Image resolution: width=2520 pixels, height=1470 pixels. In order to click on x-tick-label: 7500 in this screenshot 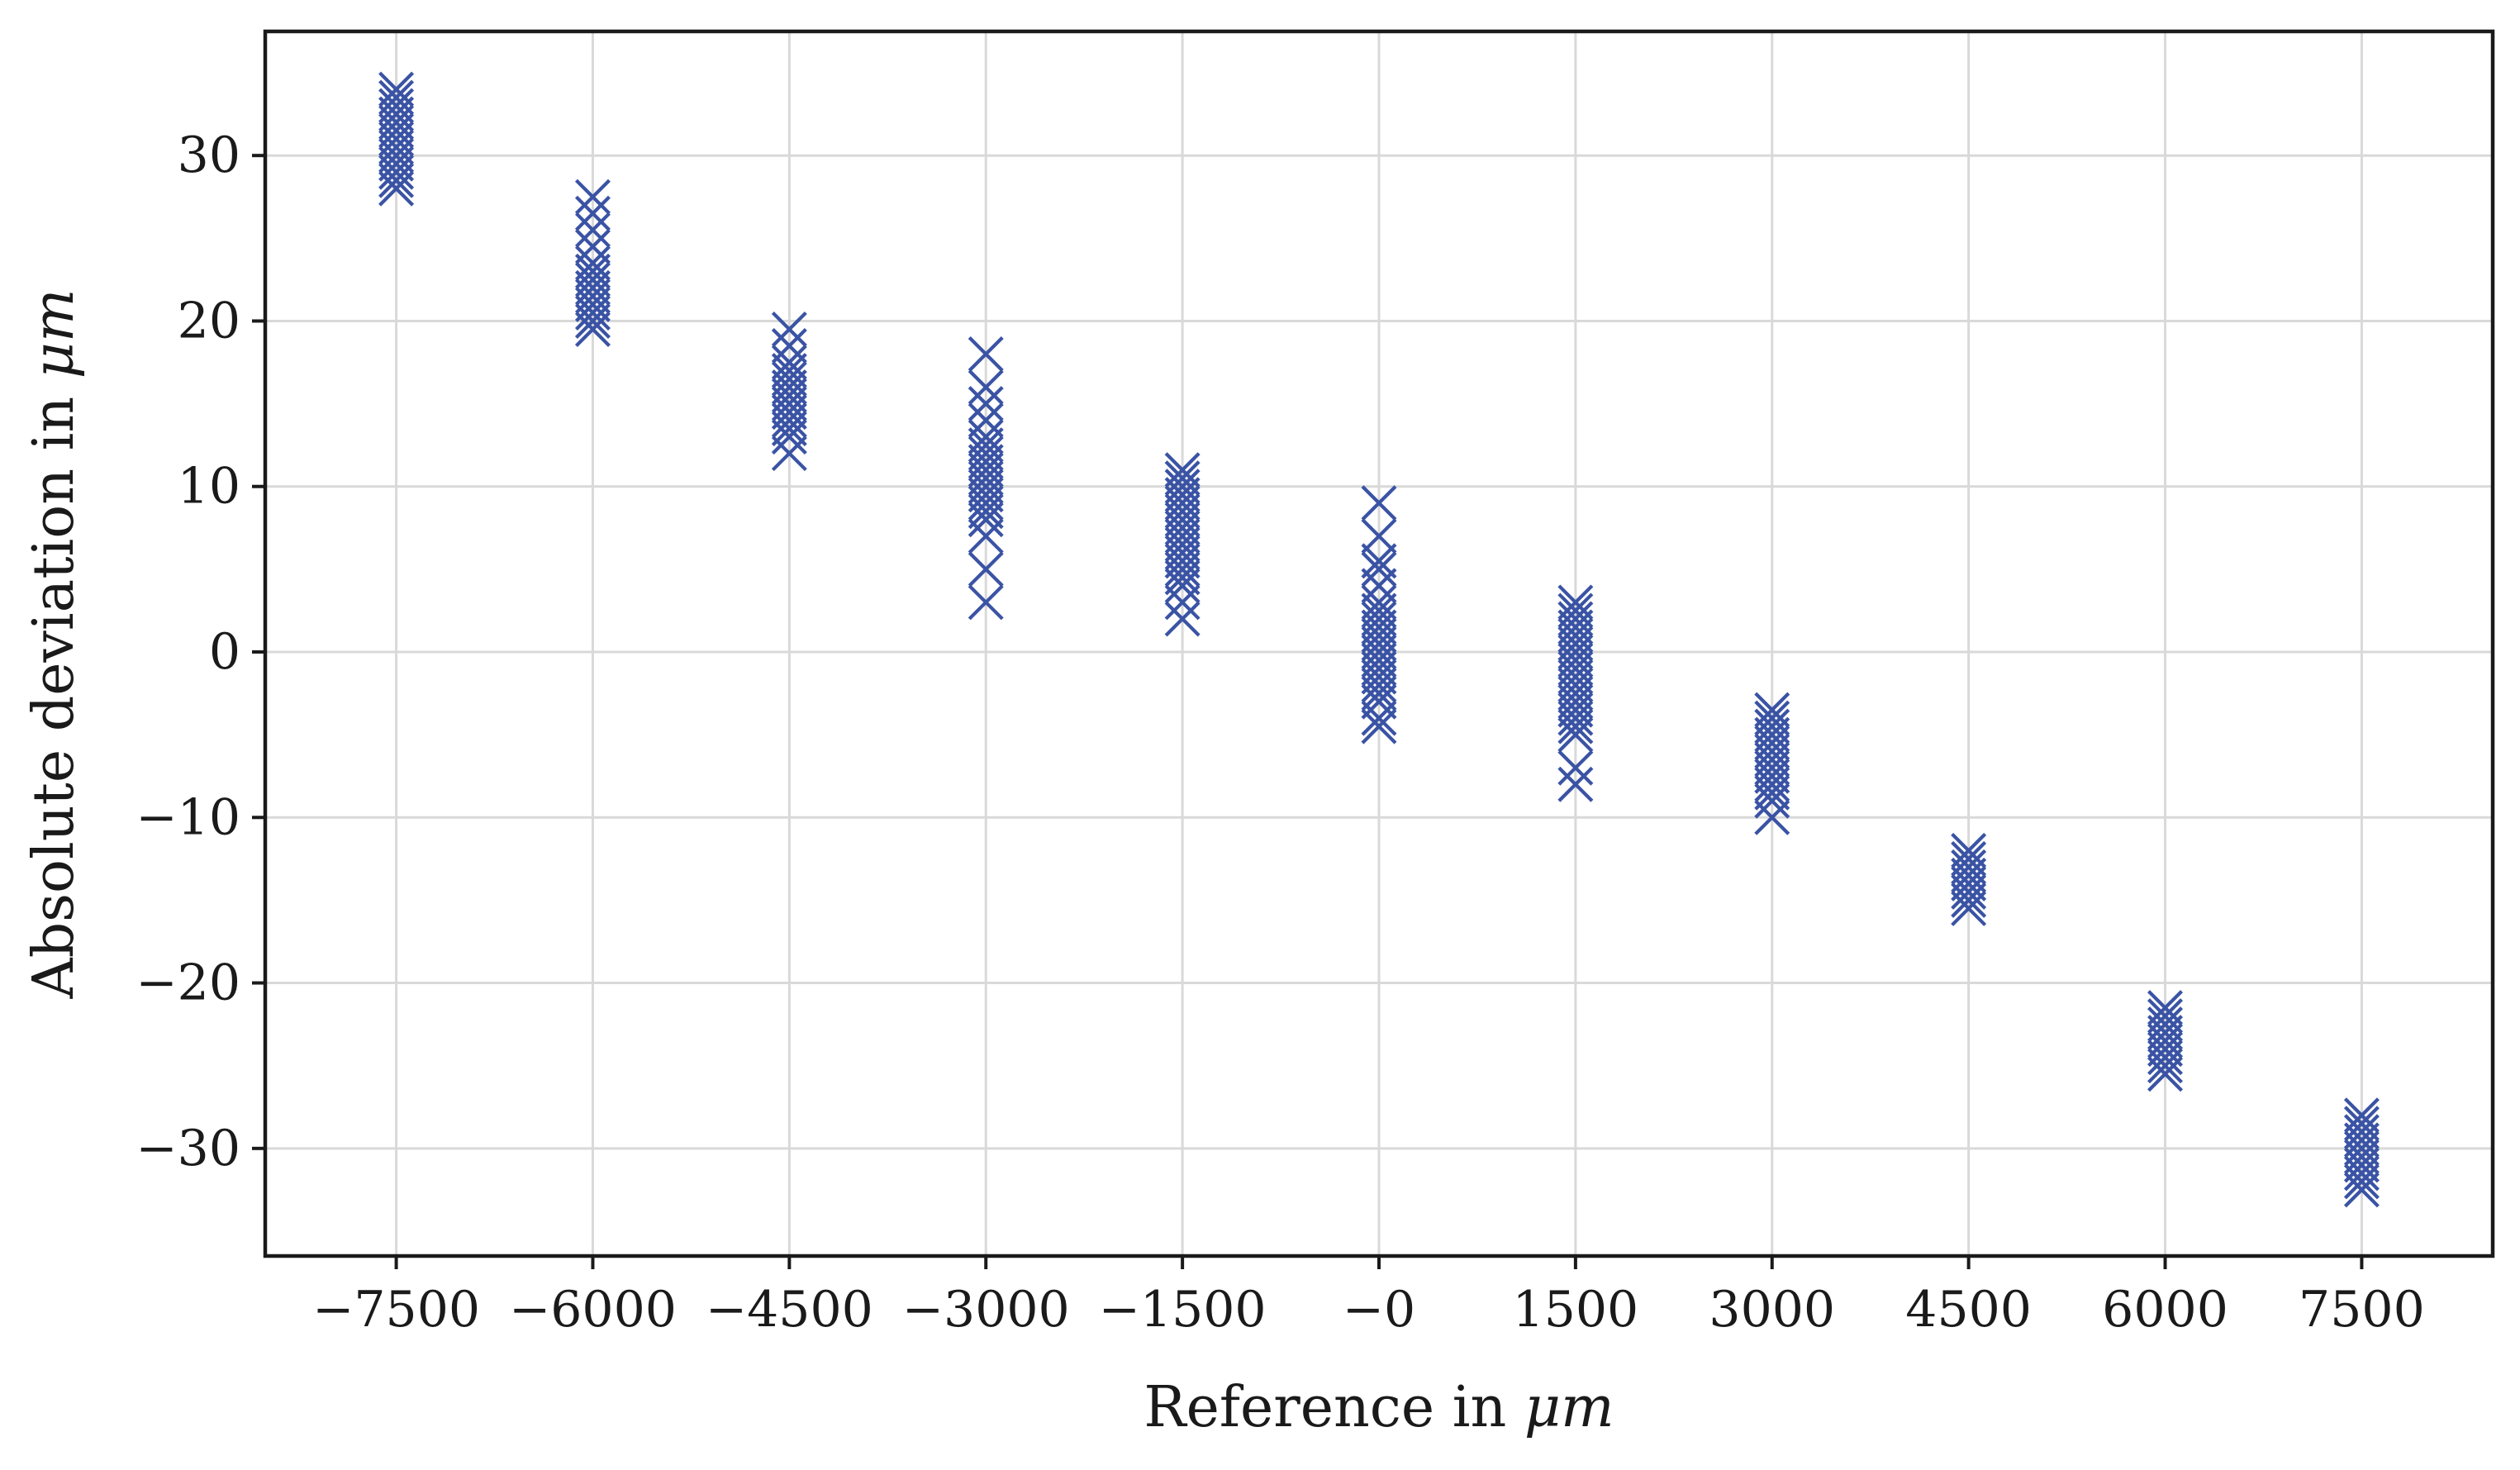, I will do `click(2362, 1310)`.